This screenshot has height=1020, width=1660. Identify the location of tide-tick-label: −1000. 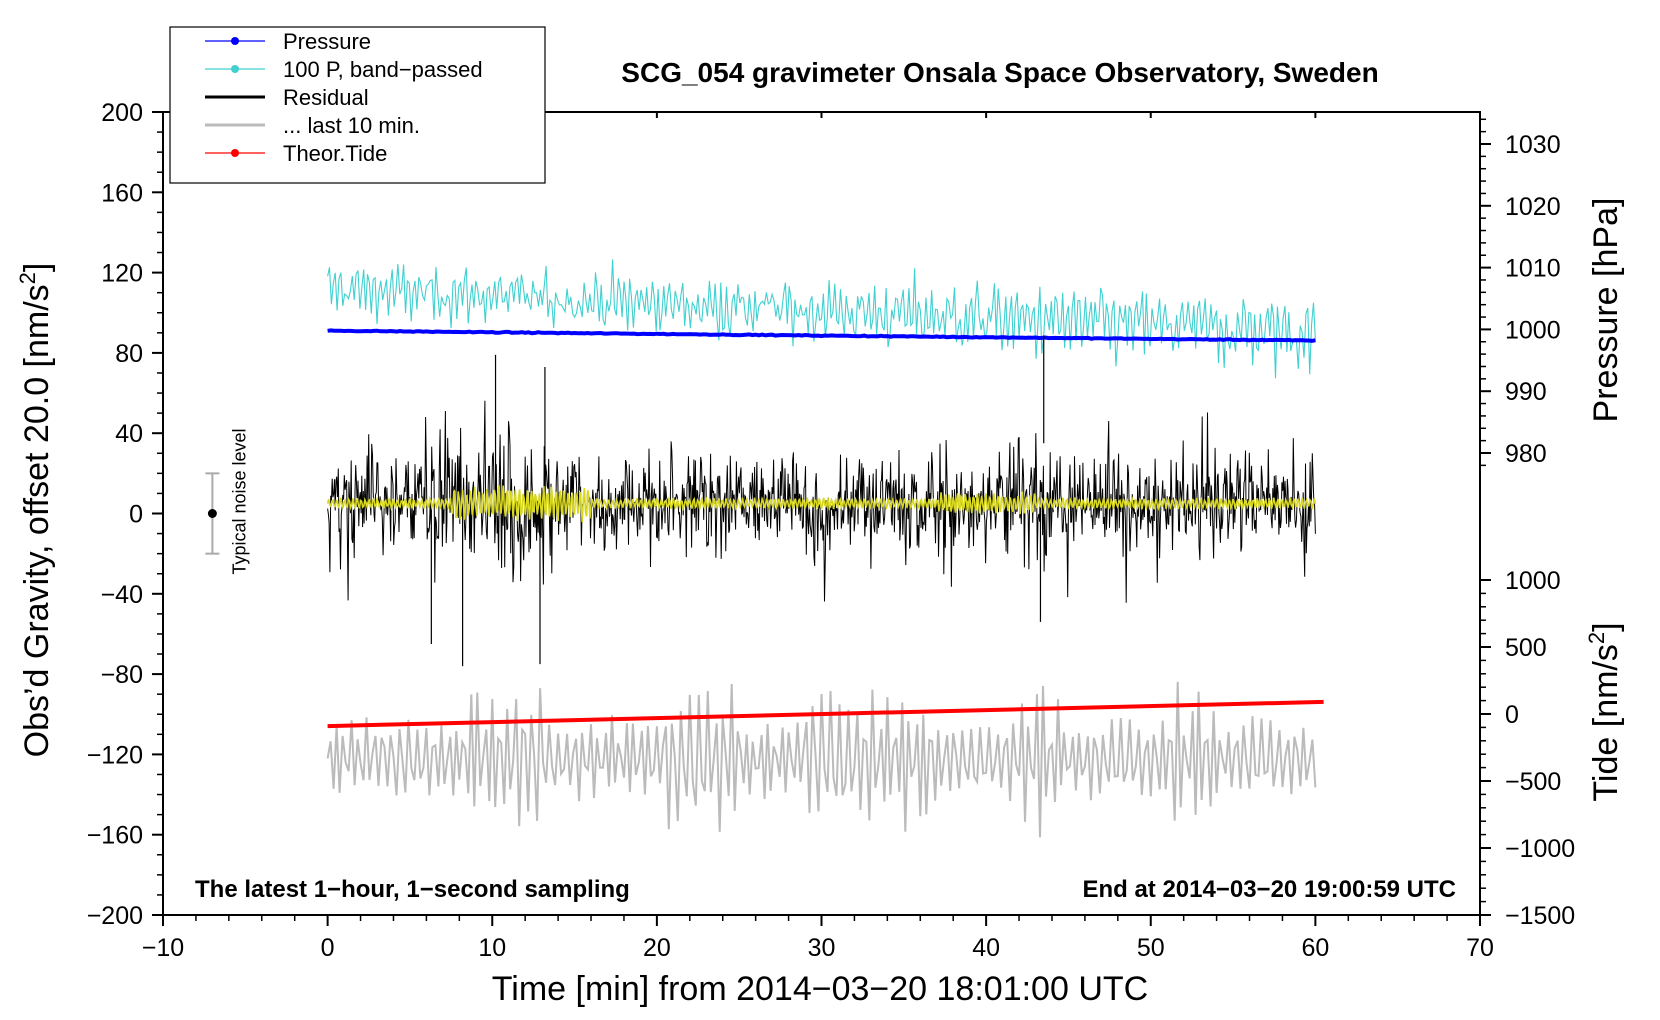
(1540, 849).